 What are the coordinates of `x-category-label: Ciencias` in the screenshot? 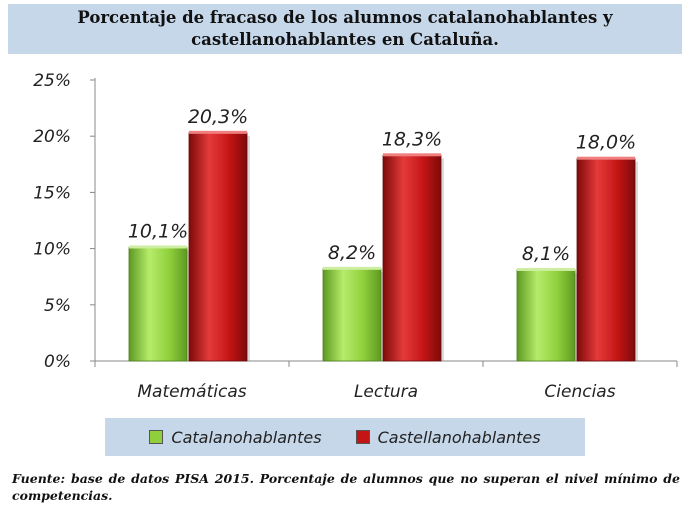 It's located at (579, 392).